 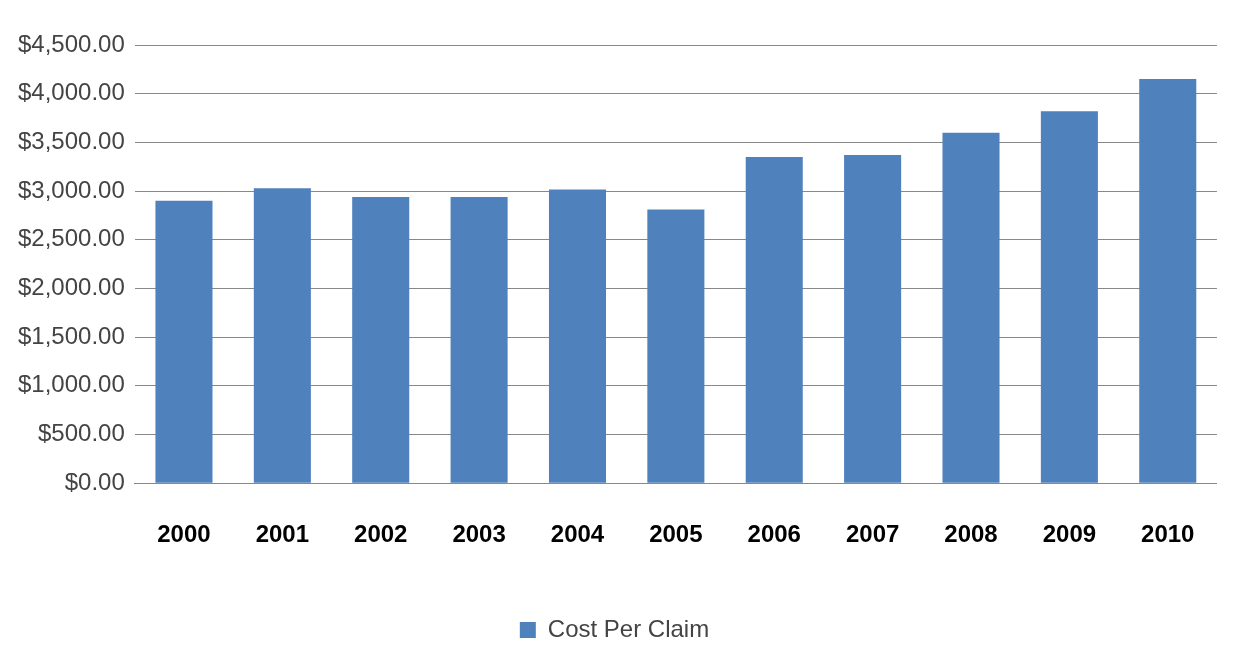 What do you see at coordinates (282, 534) in the screenshot?
I see `x-tick-label: 2001` at bounding box center [282, 534].